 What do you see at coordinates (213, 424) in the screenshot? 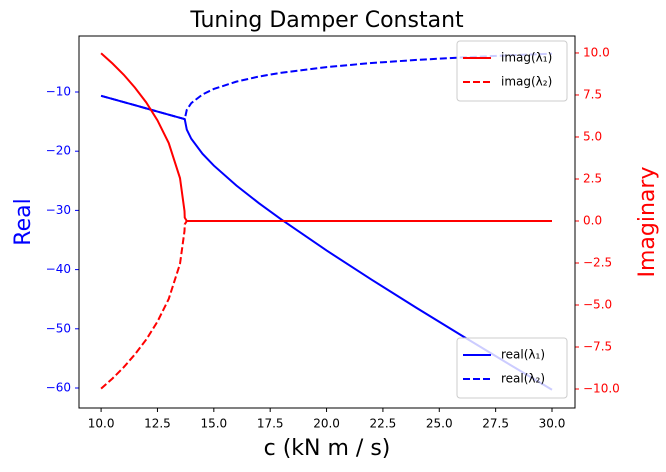
I see `x-tick-label: 15.0` at bounding box center [213, 424].